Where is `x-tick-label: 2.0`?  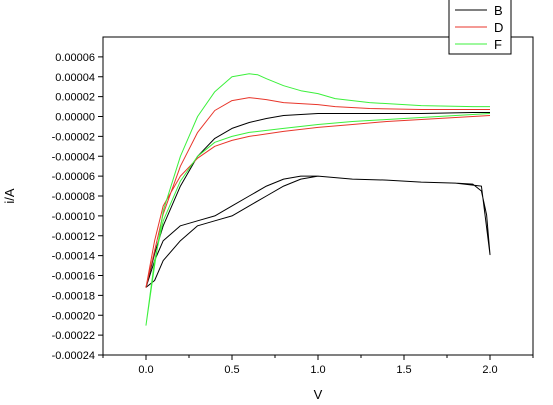
x-tick-label: 2.0 is located at coordinates (489, 370).